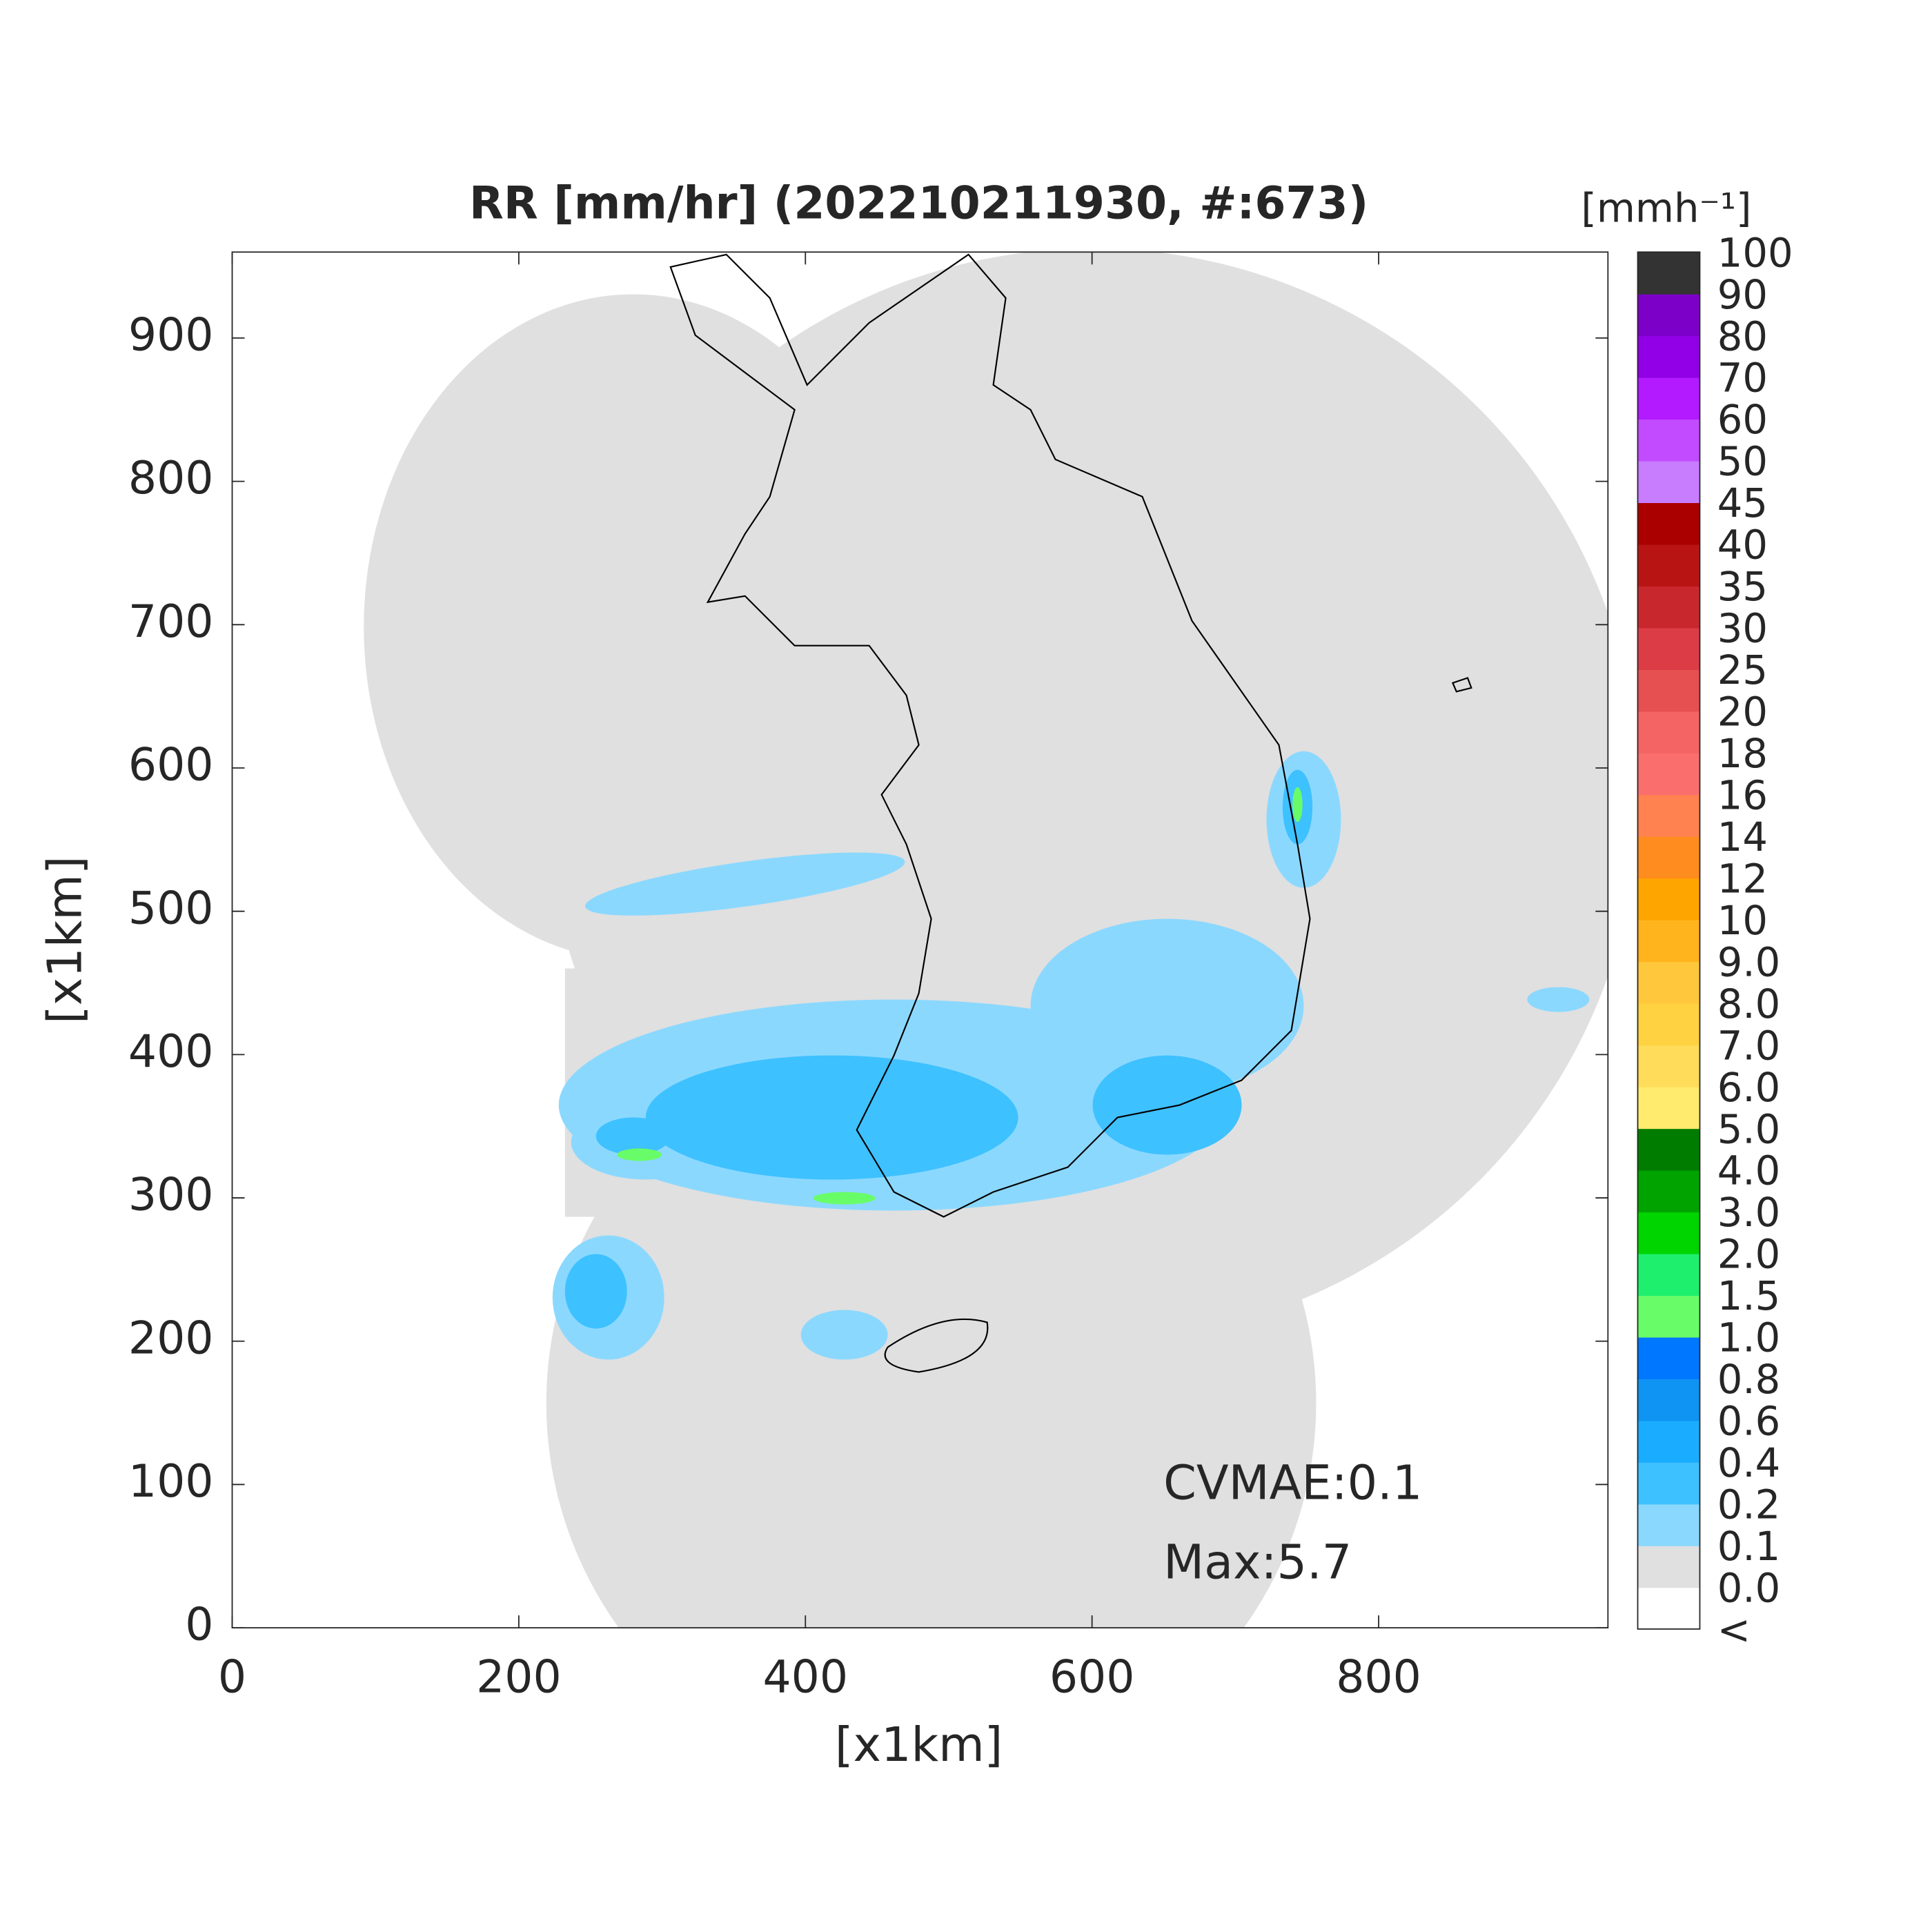 This screenshot has width=1932, height=1932. What do you see at coordinates (171, 622) in the screenshot?
I see `y-tick-label: 700` at bounding box center [171, 622].